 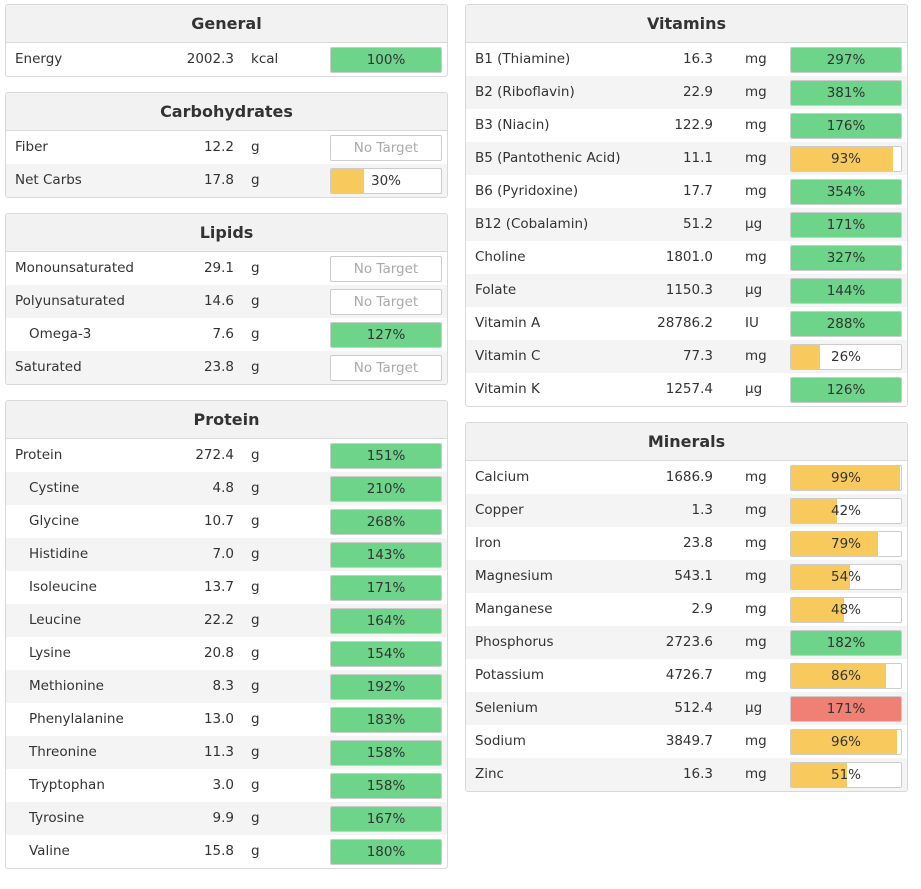 I want to click on progress-label: 144%, so click(x=846, y=291).